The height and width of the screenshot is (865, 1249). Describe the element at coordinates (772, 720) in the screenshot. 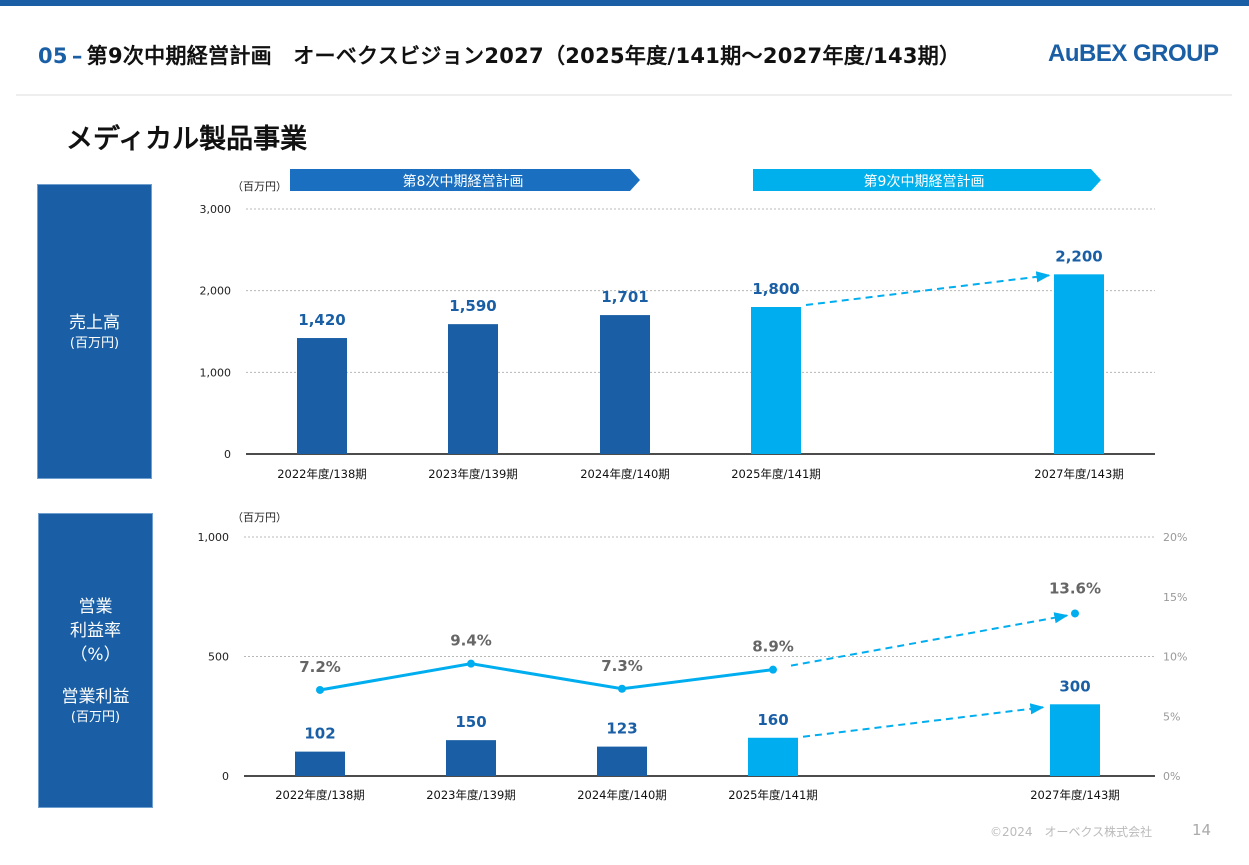

I see `profit-value-label: 160` at that location.